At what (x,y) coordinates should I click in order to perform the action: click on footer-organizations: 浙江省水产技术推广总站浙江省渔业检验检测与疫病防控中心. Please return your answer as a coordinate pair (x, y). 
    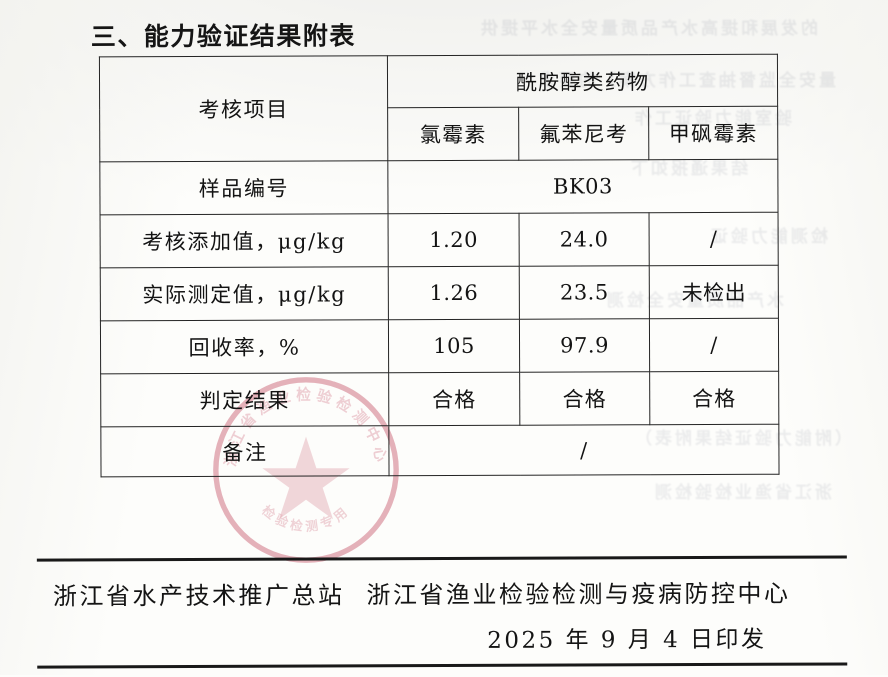
    Looking at the image, I should click on (422, 593).